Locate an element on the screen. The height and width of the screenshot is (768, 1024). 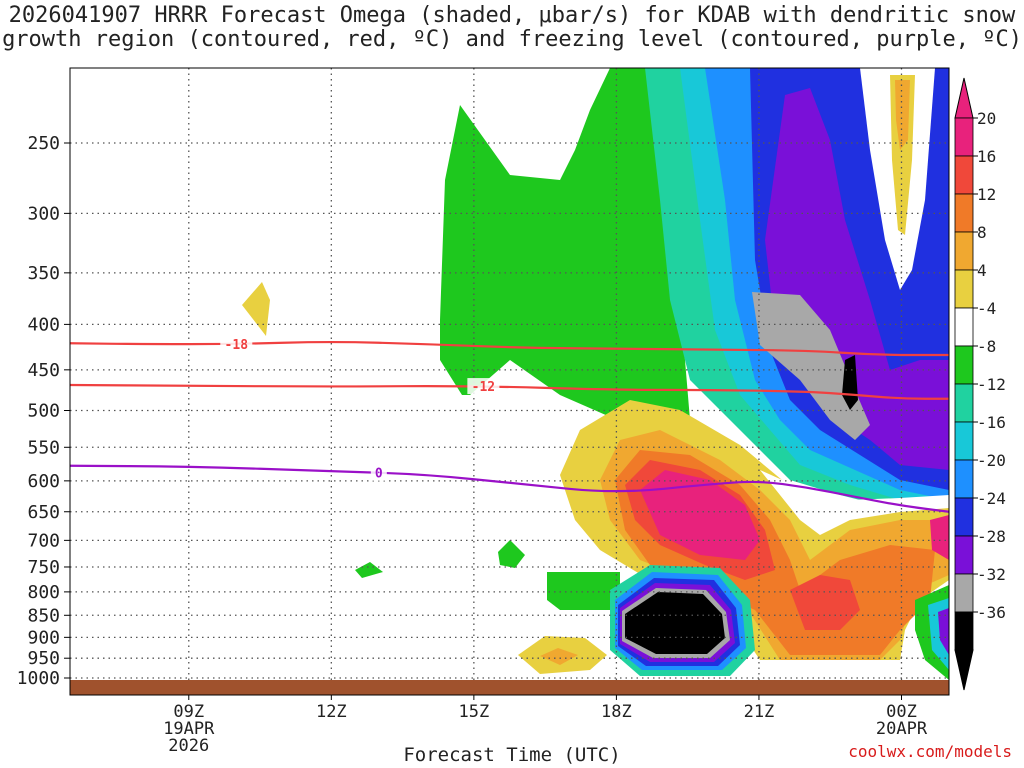
omega-region-black-upper is located at coordinates (850, 382).